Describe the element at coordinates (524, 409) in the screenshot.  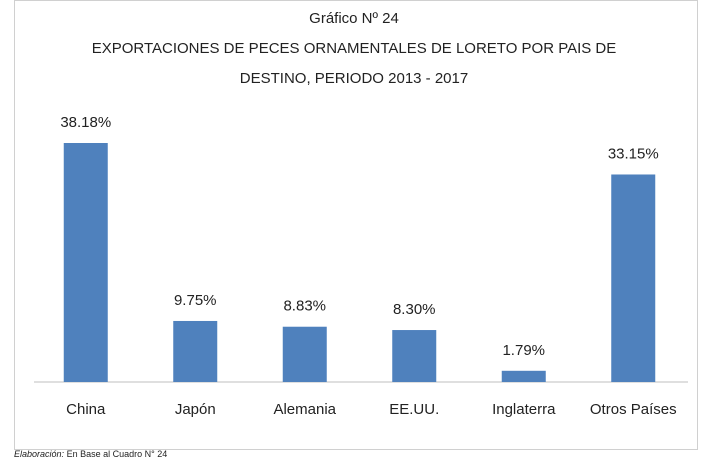
I see `x-tick-label: Inglaterra` at that location.